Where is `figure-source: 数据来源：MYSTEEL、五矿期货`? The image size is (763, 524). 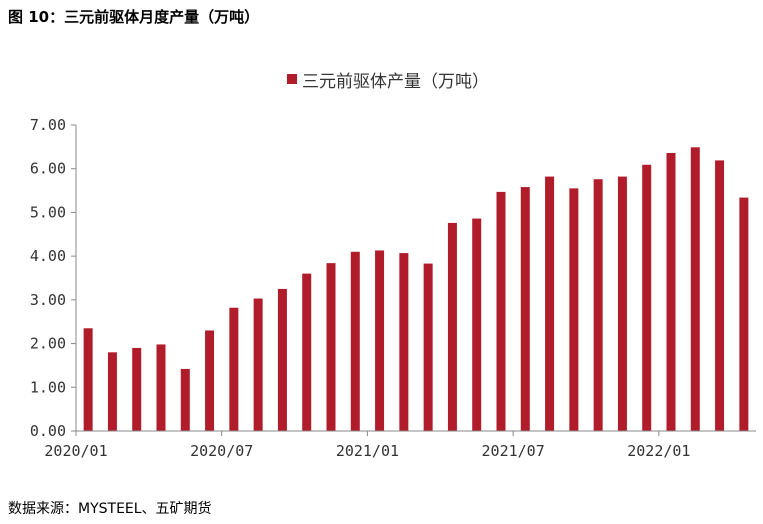 figure-source: 数据来源：MYSTEEL、五矿期货 is located at coordinates (110, 509).